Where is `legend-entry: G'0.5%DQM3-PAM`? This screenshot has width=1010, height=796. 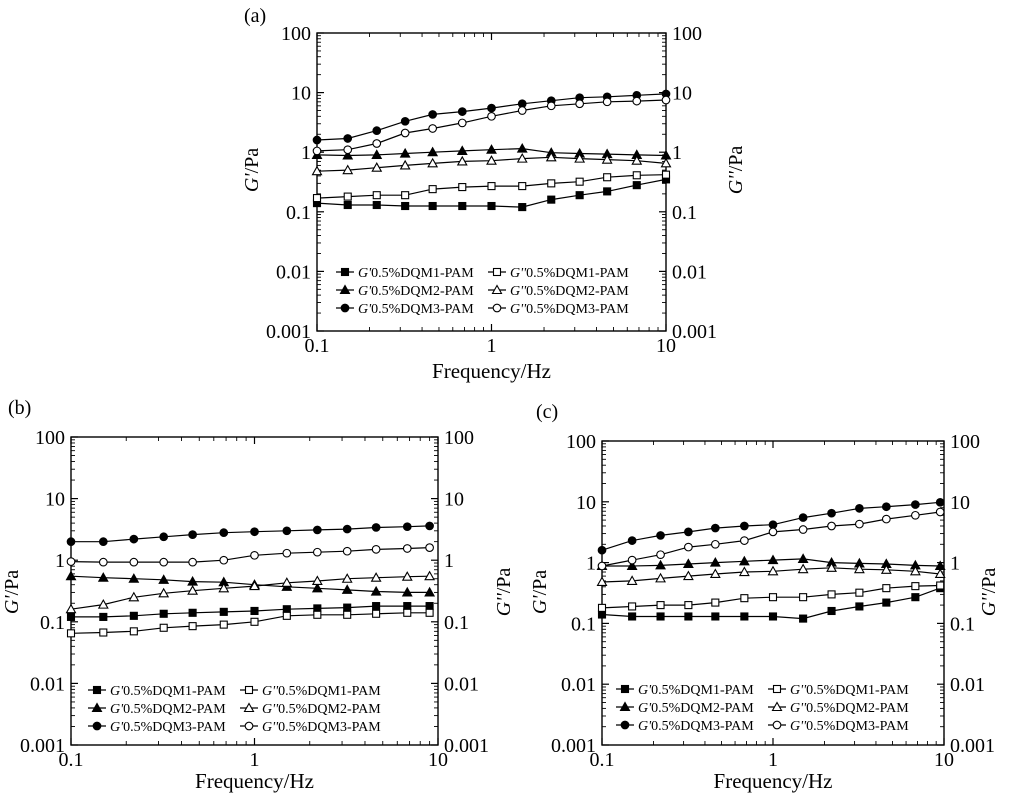
legend-entry: G'0.5%DQM3-PAM is located at coordinates (696, 726).